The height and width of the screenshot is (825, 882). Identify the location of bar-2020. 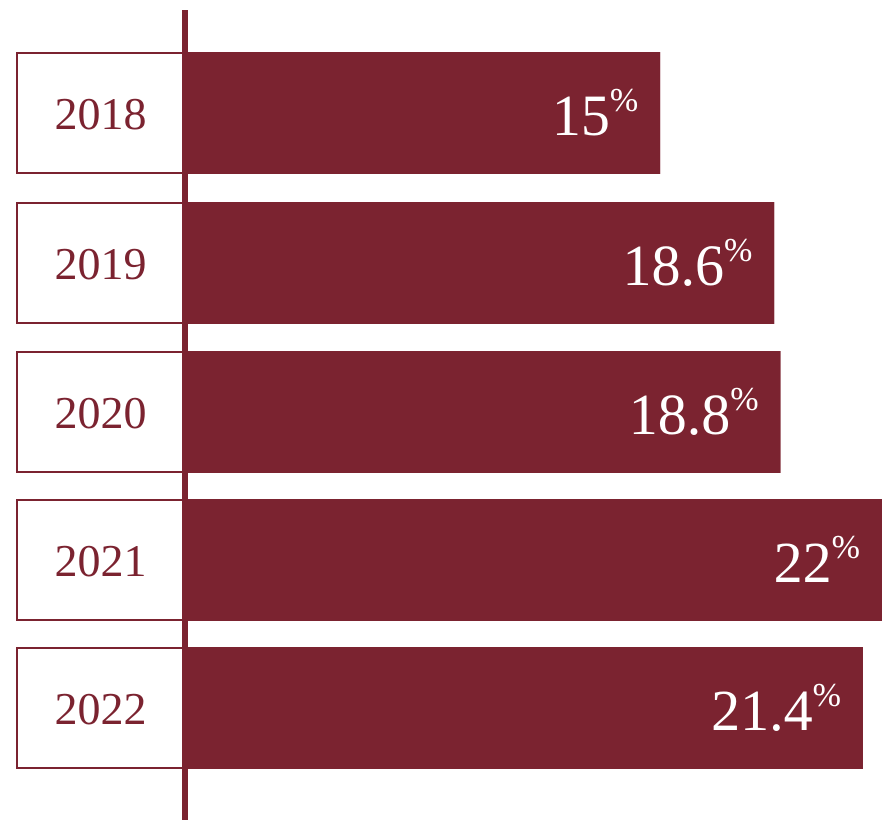
(483, 412).